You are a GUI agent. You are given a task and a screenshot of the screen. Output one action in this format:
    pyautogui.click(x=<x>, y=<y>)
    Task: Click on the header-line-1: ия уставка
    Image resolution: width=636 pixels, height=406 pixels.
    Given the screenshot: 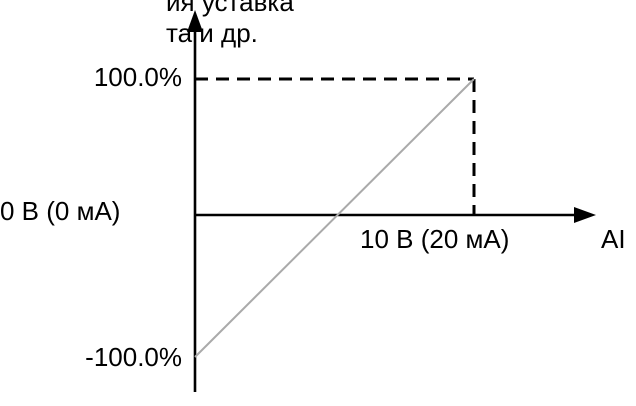 What is the action you would take?
    pyautogui.click(x=230, y=8)
    